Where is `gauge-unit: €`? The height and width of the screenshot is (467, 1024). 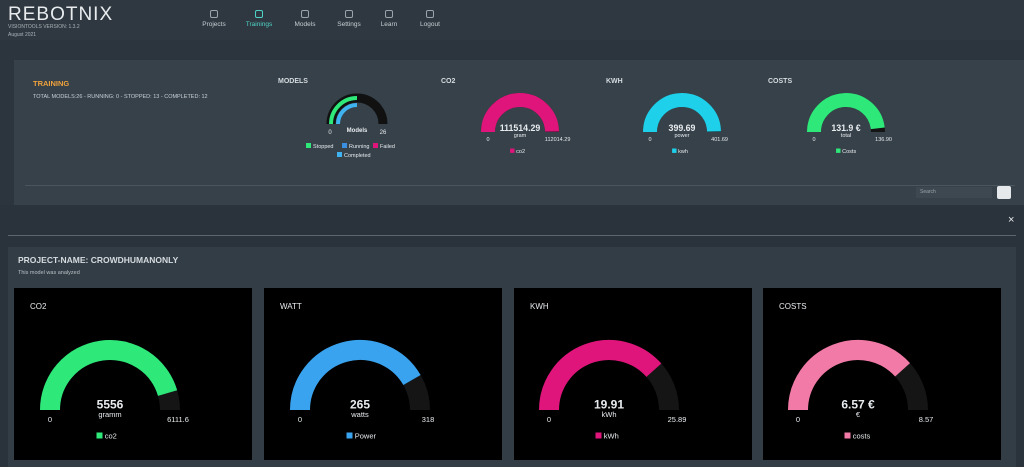 gauge-unit: € is located at coordinates (858, 414).